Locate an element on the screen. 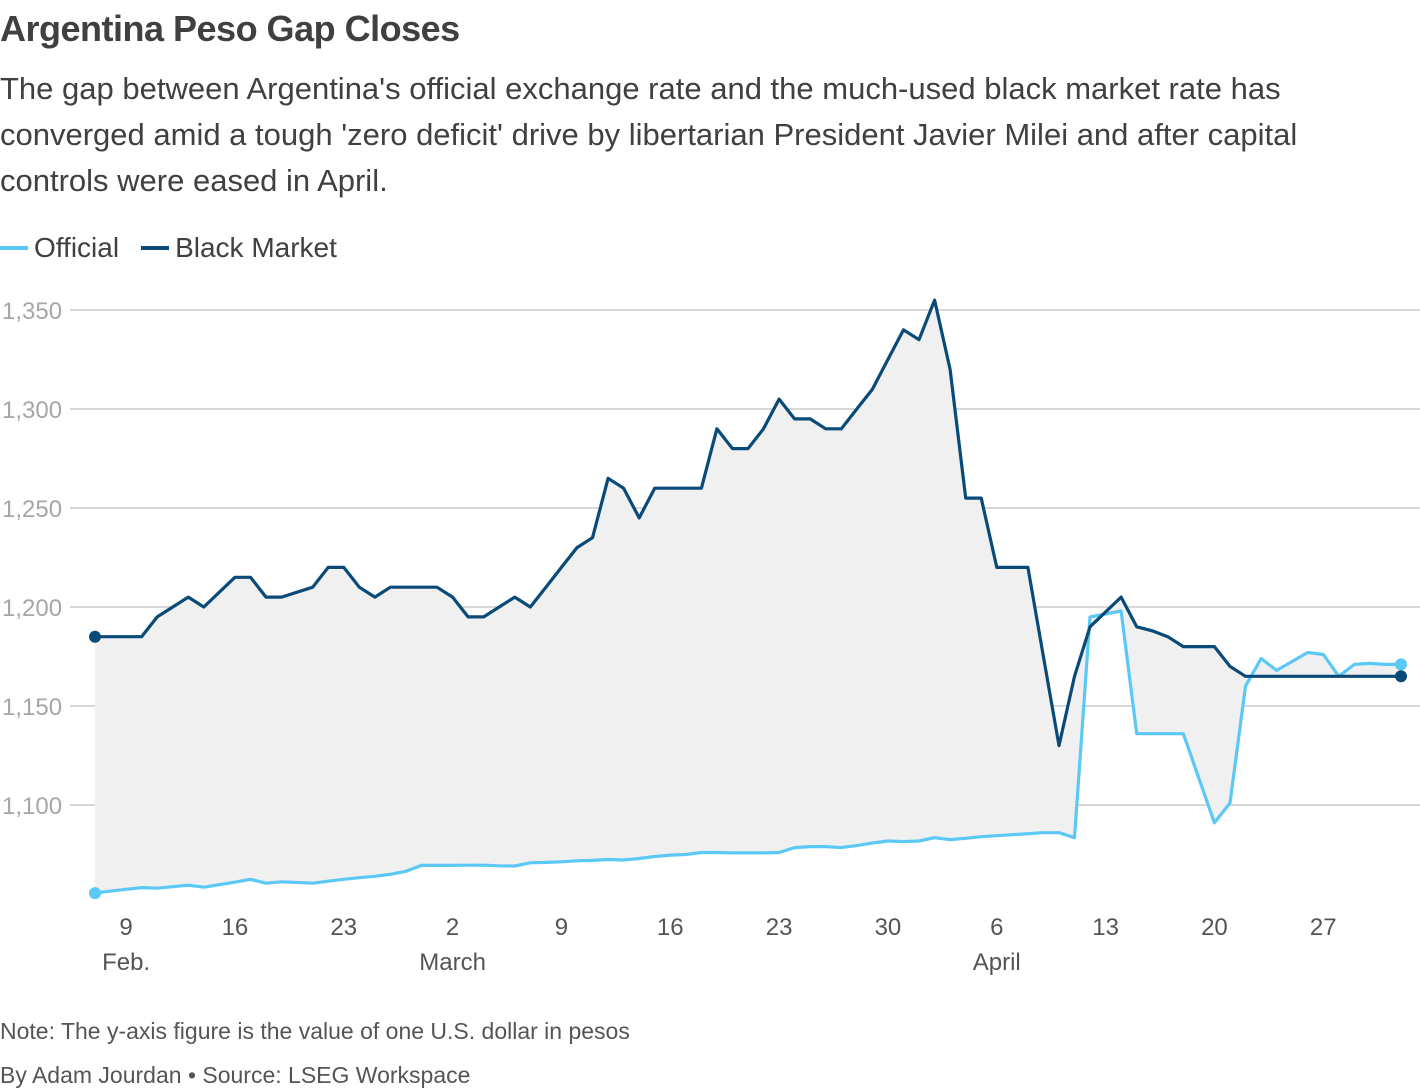 The height and width of the screenshot is (1090, 1420). legend-label-official: Official is located at coordinates (77, 247).